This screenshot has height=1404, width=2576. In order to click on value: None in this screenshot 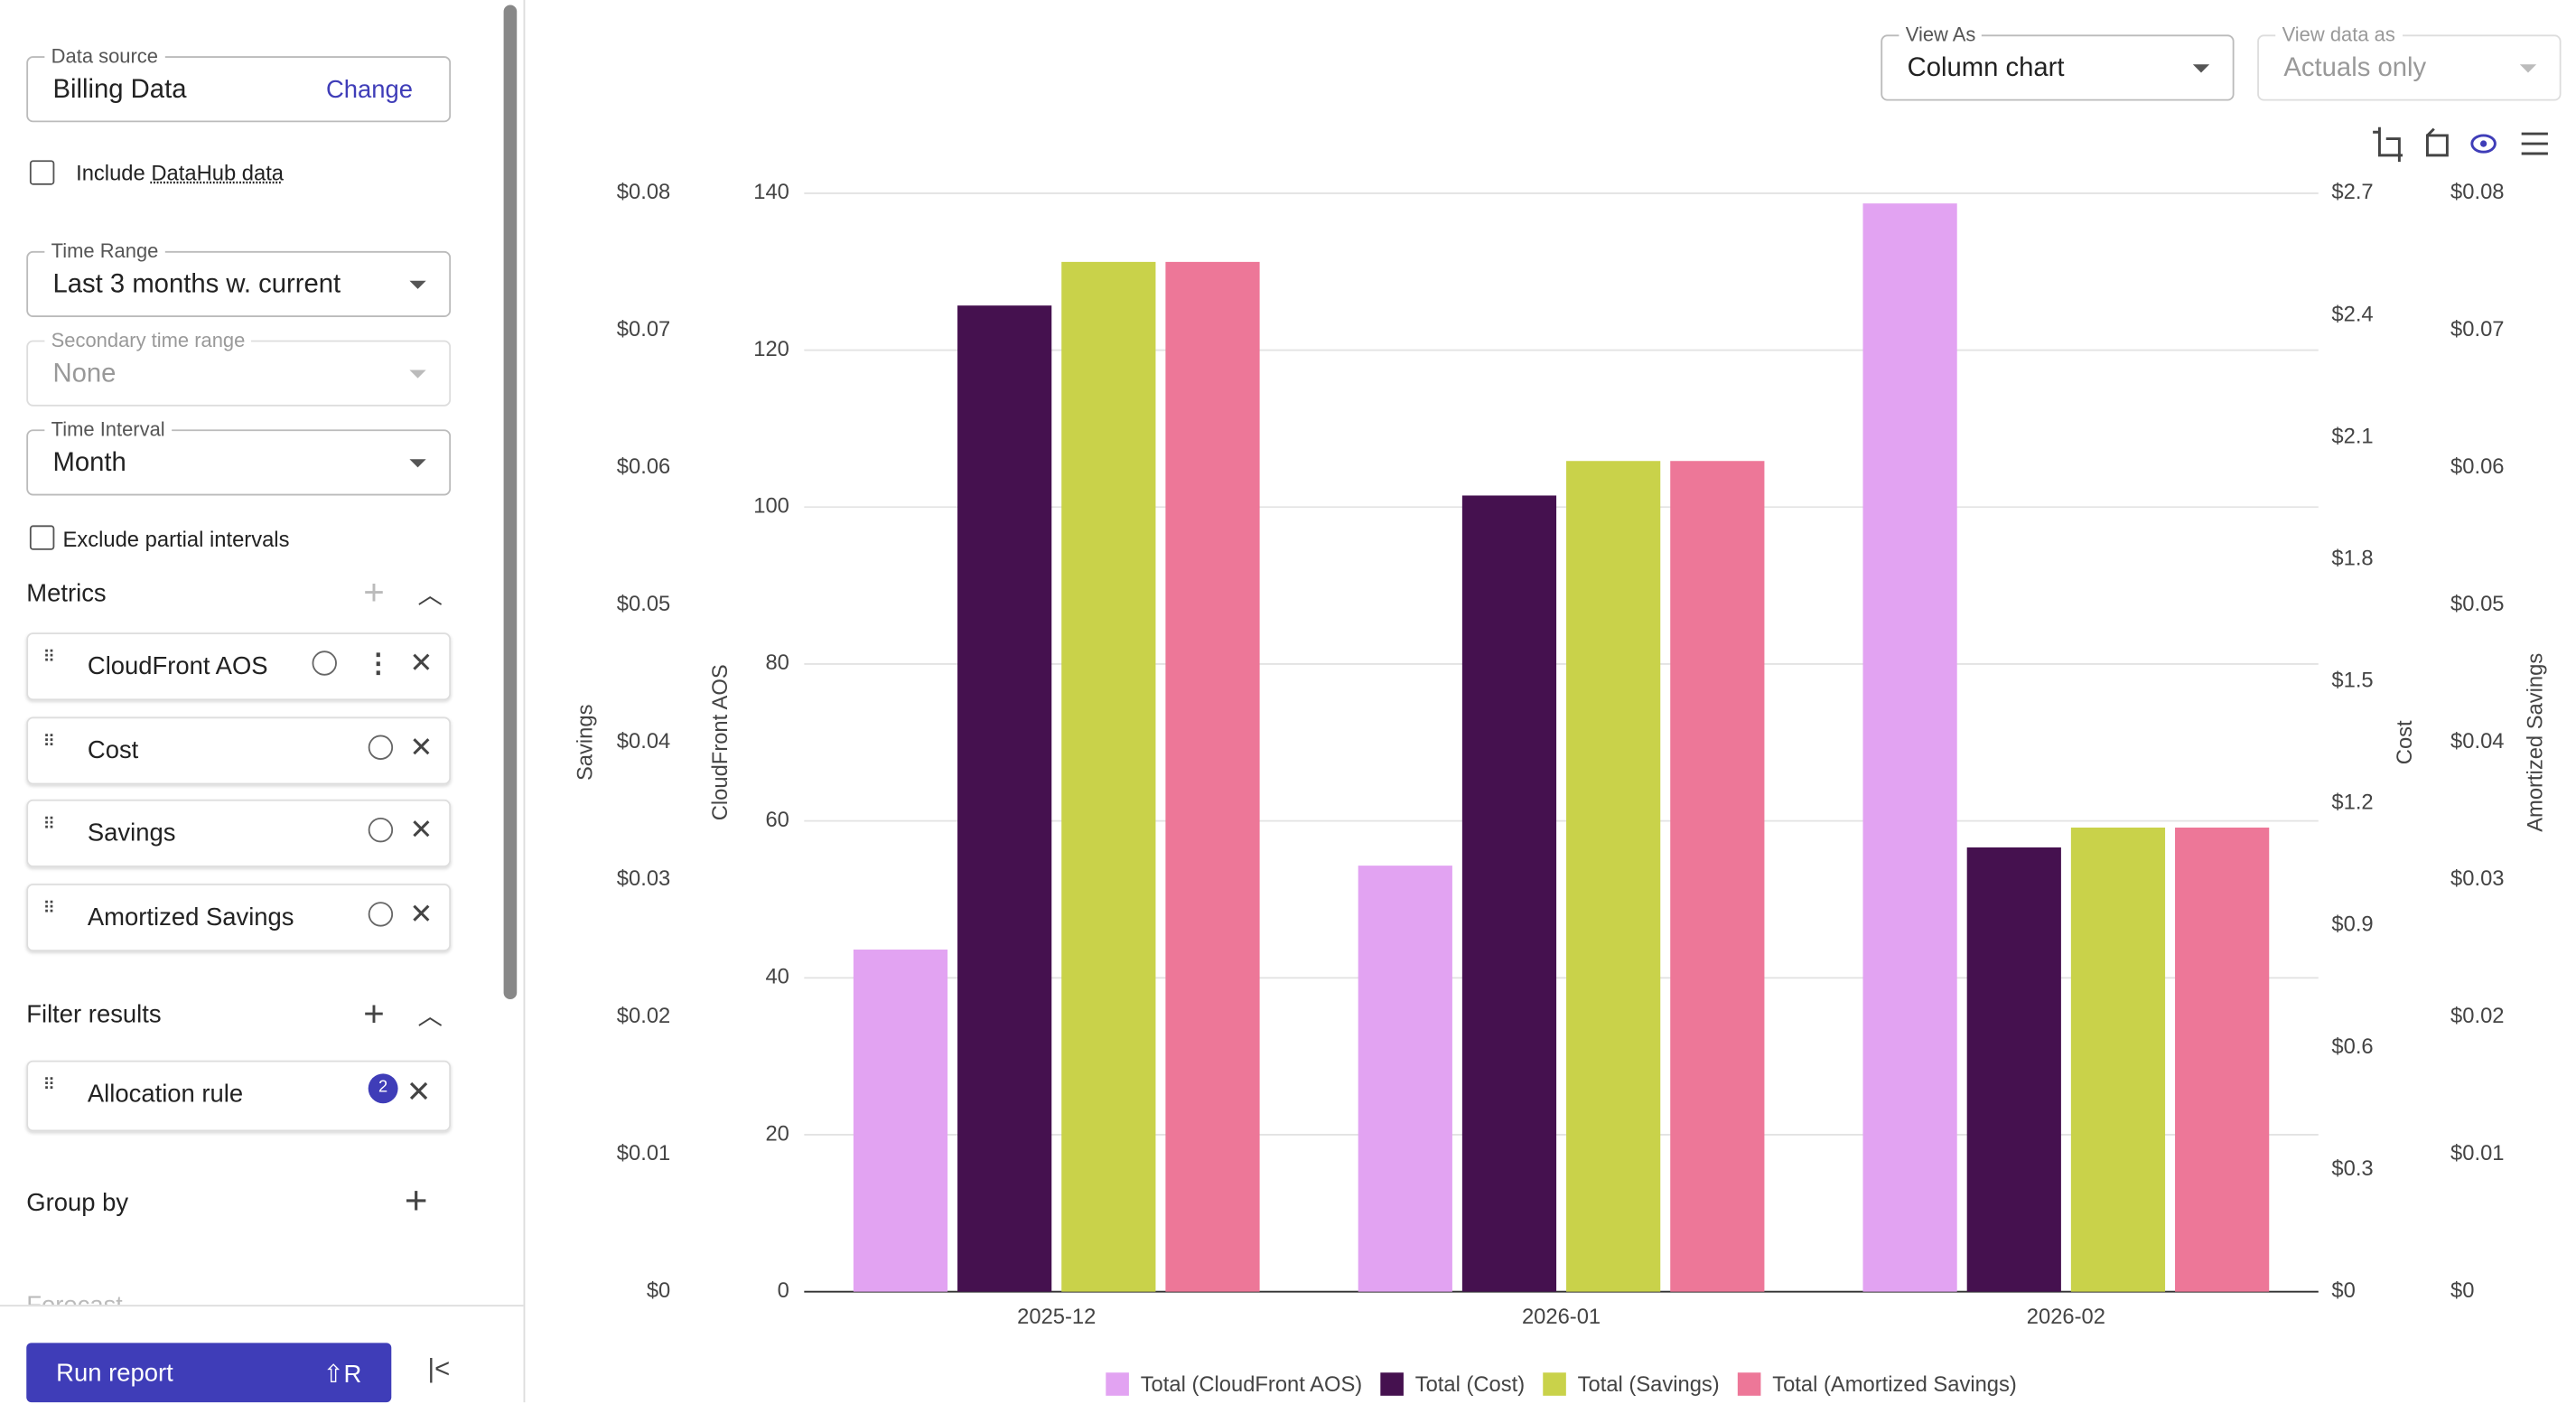, I will do `click(84, 374)`.